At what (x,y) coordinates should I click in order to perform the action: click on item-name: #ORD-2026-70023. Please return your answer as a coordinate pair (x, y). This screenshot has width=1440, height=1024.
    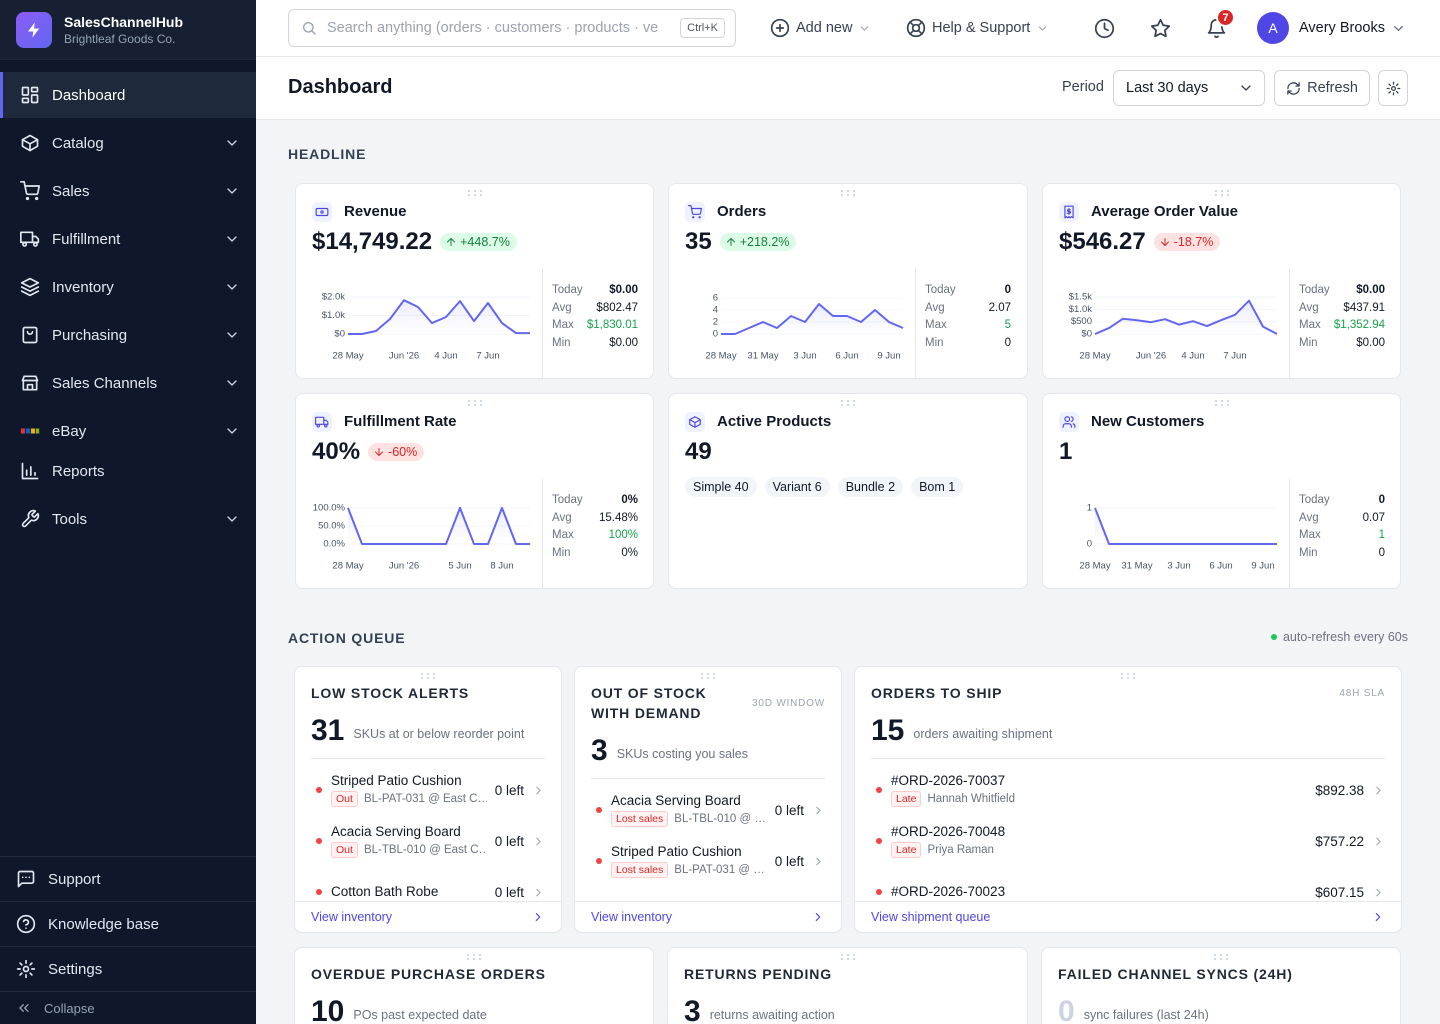
    Looking at the image, I should click on (948, 891).